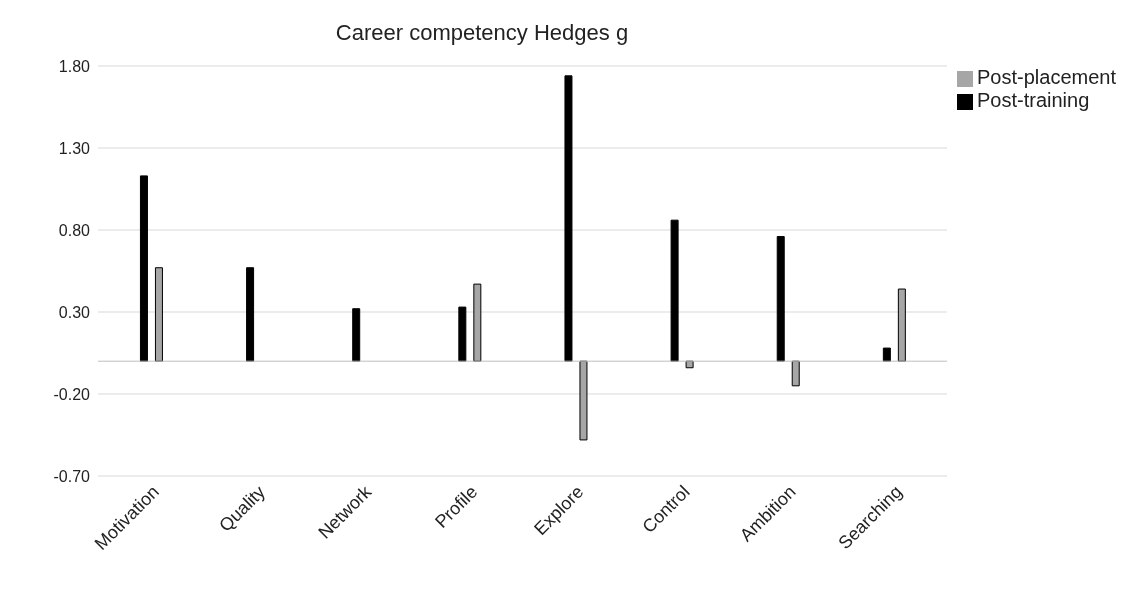 This screenshot has width=1144, height=600. I want to click on y-tick-label: 0.80, so click(74, 230).